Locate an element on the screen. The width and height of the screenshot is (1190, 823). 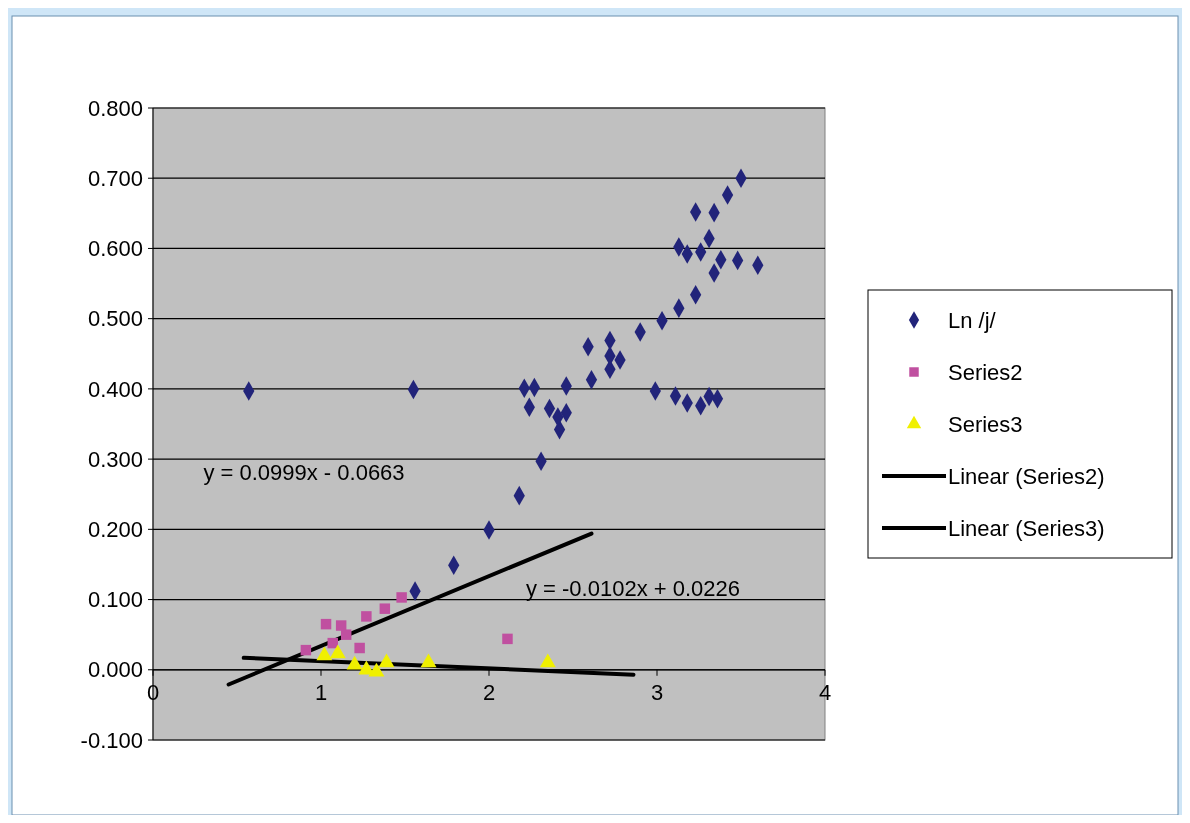
legend-label: Series2 is located at coordinates (985, 372).